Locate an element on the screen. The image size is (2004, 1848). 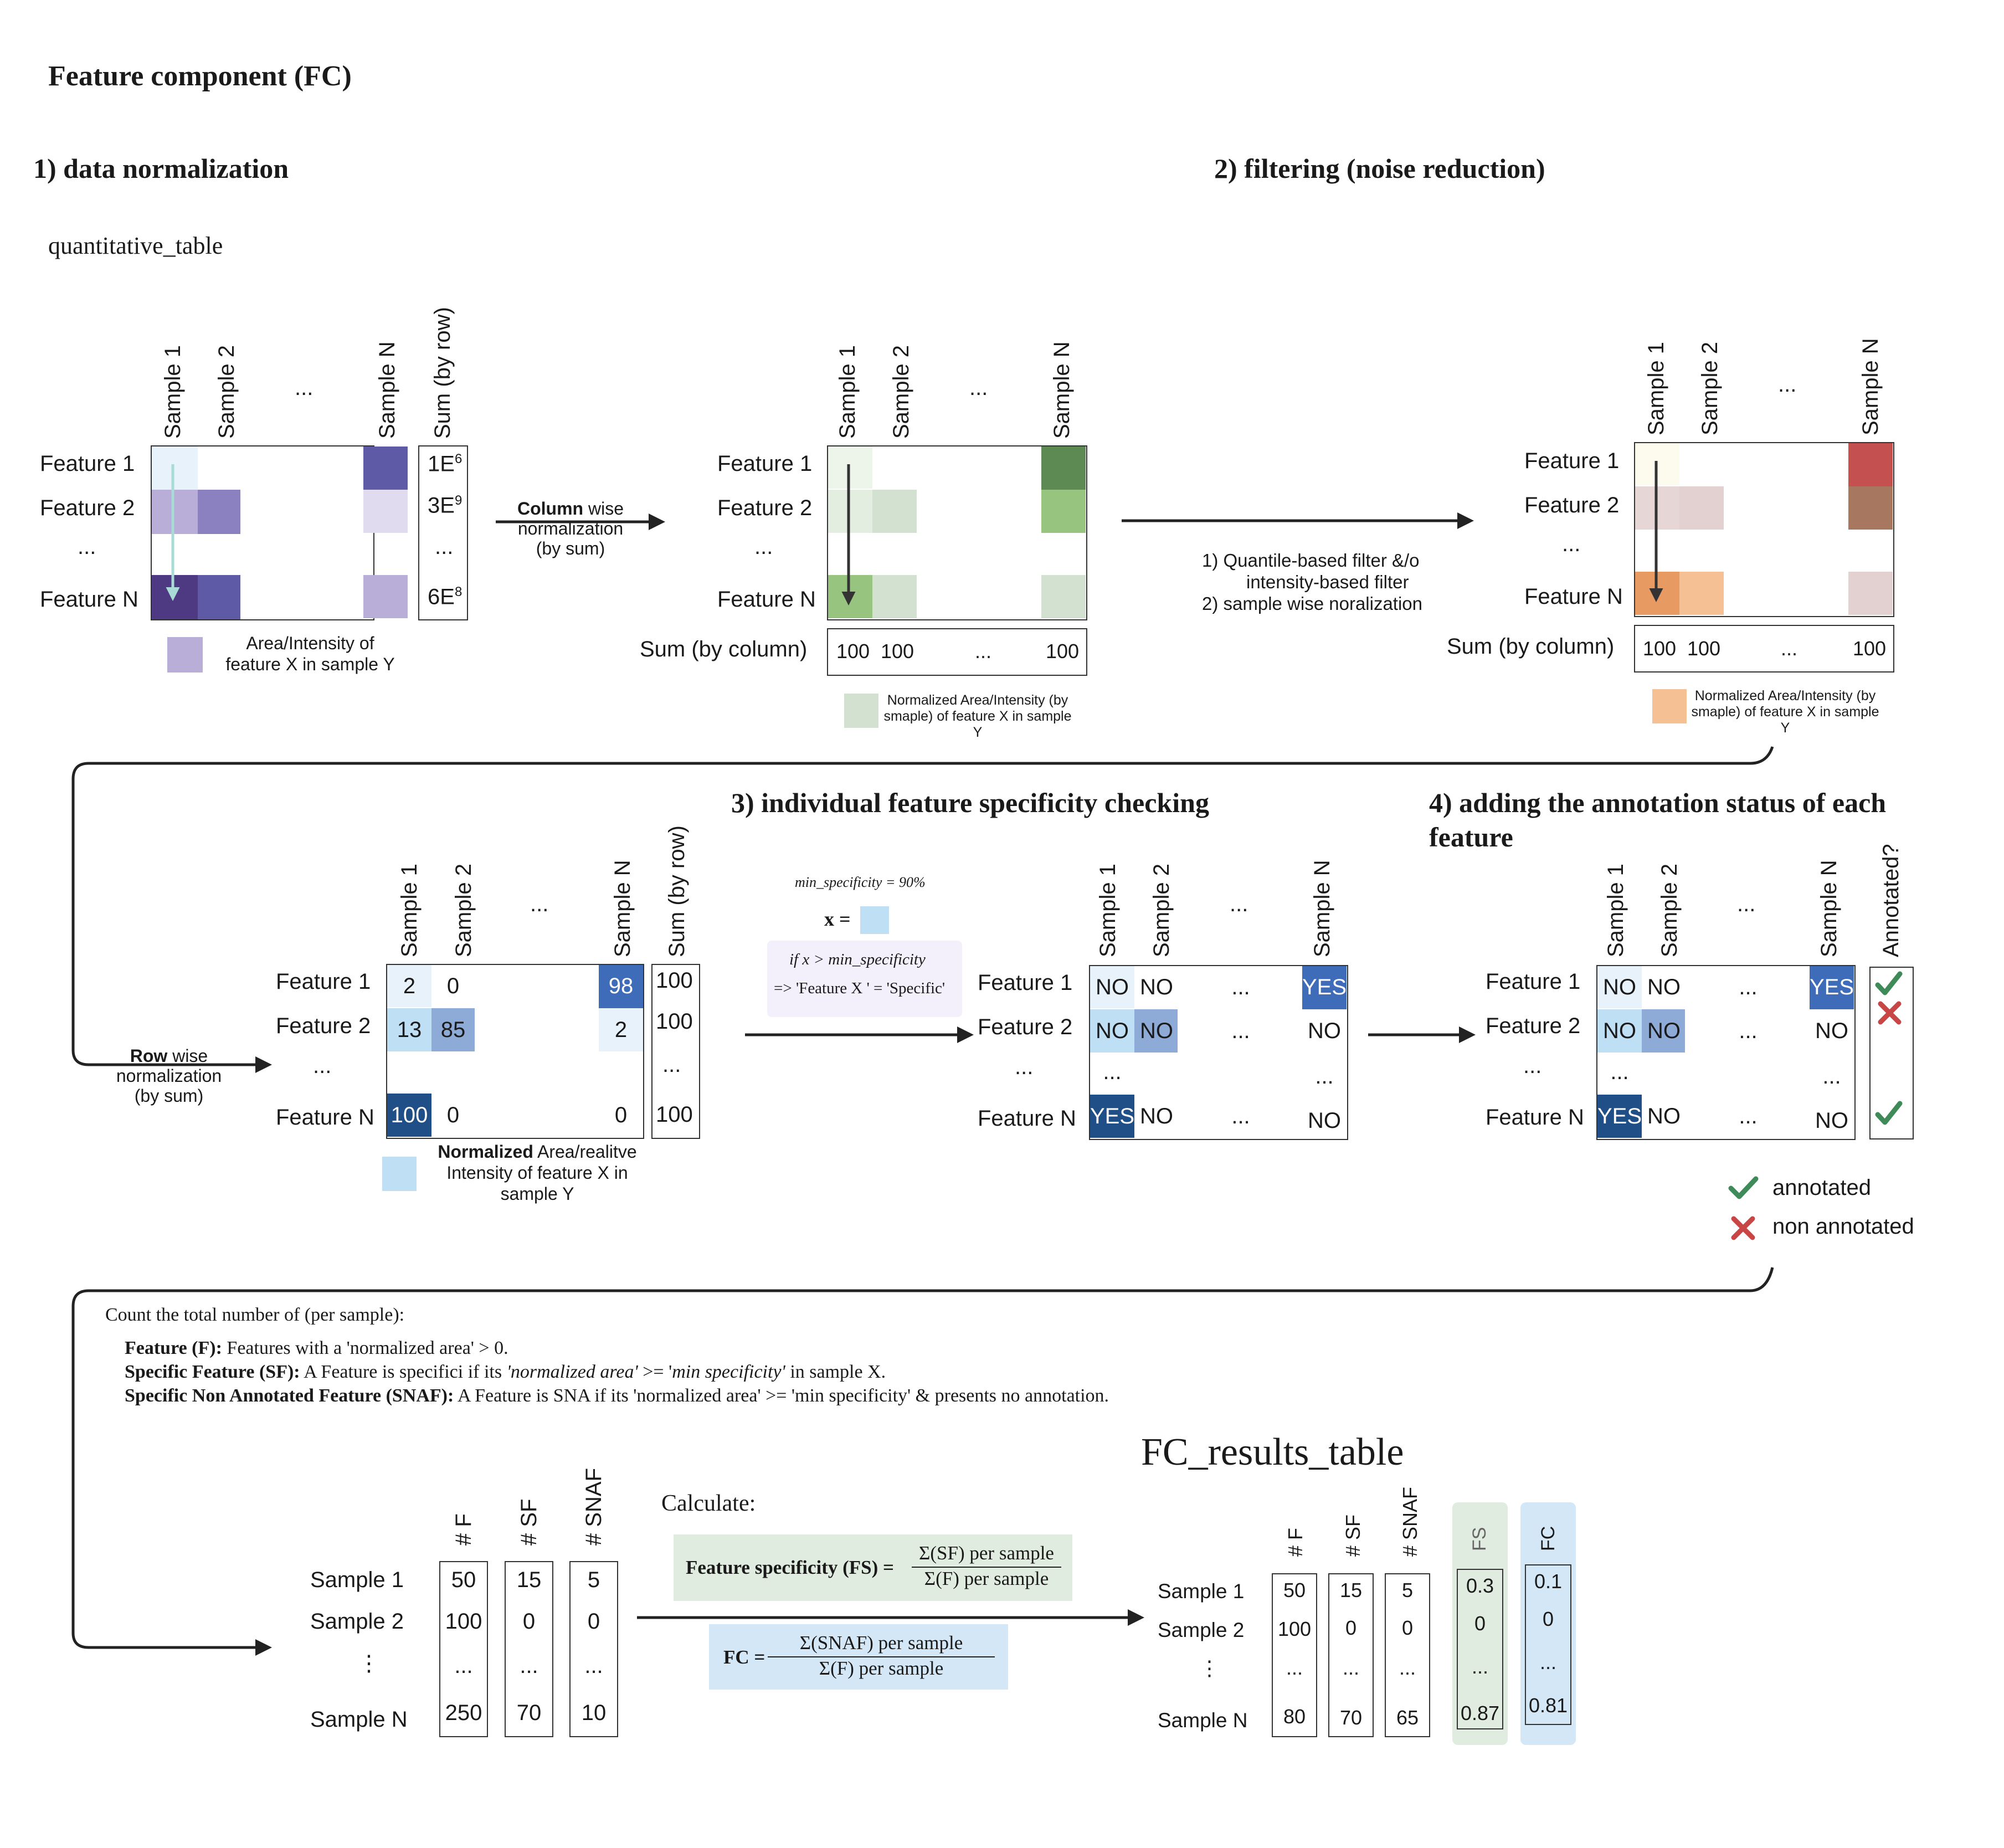
rt-row-sample2: Sample 2 is located at coordinates (1202, 1630).